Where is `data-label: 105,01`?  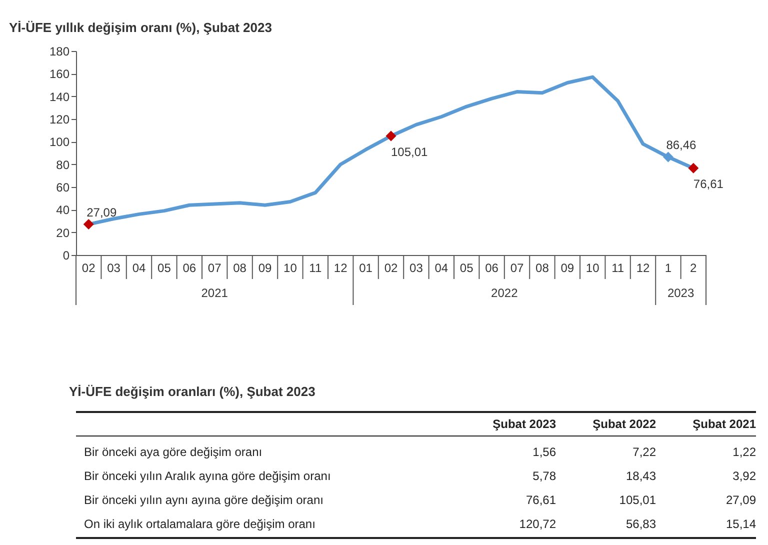
data-label: 105,01 is located at coordinates (409, 151).